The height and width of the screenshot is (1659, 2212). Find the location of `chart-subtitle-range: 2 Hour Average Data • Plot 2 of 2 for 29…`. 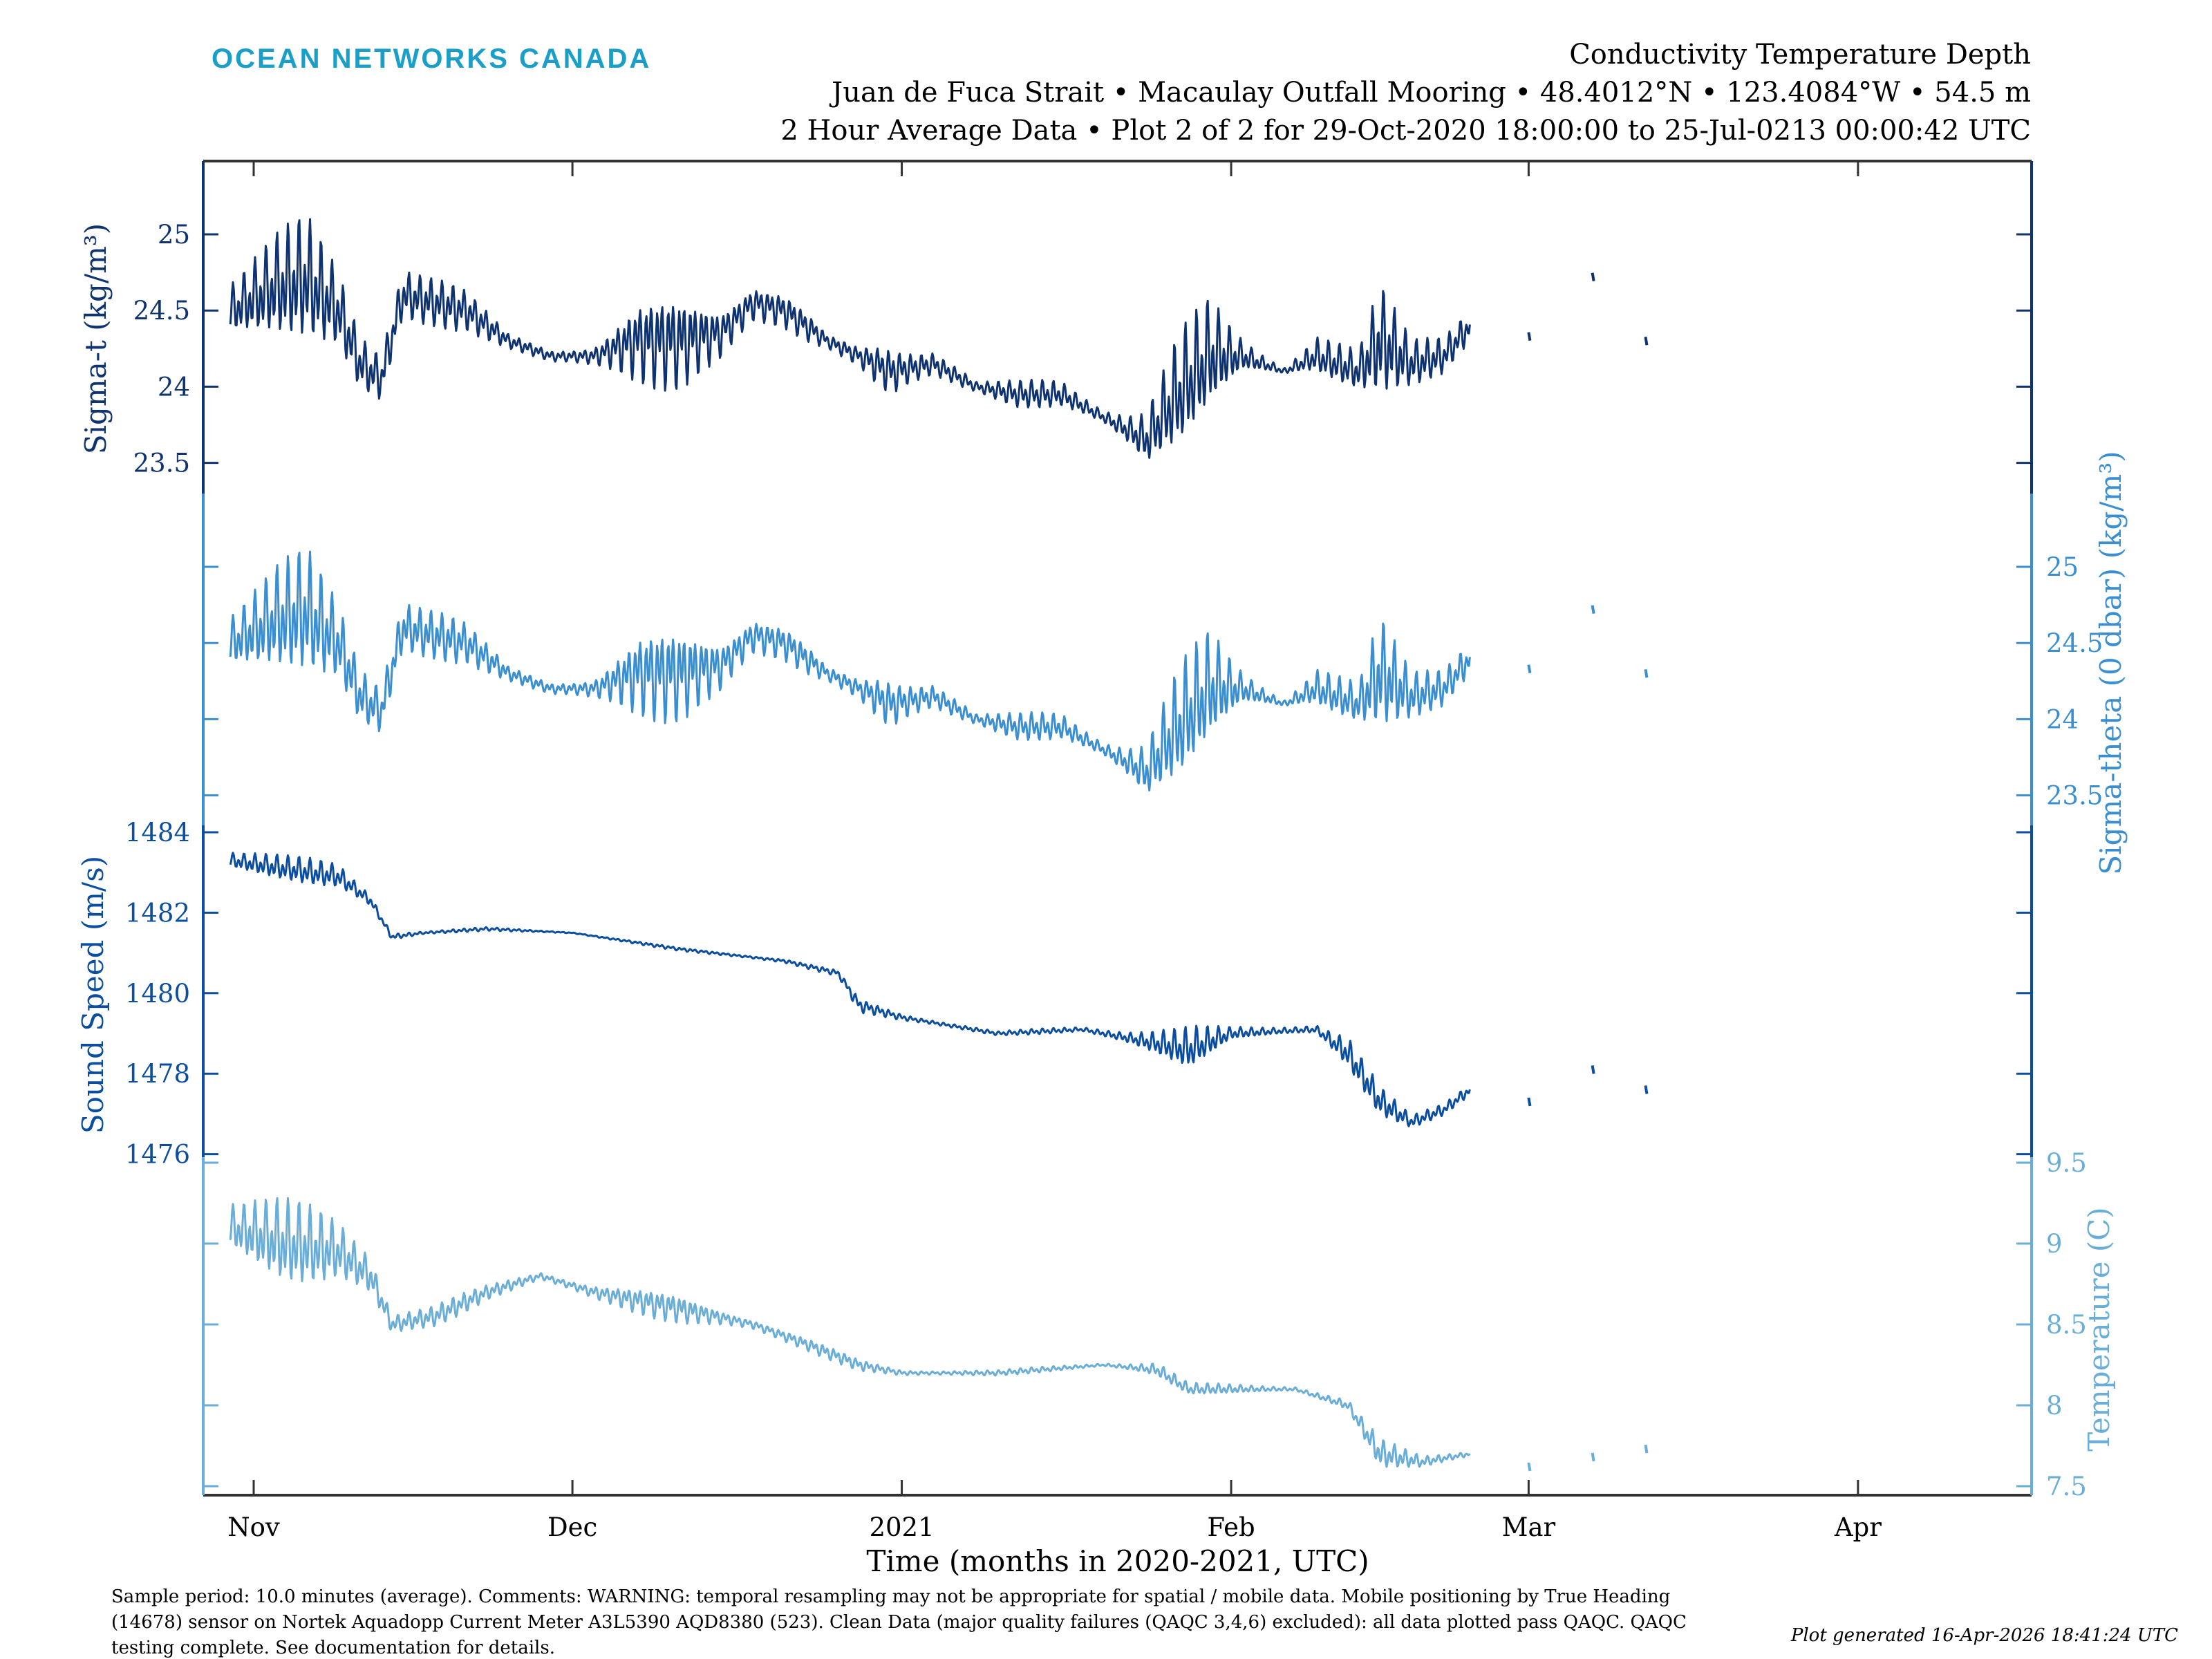

chart-subtitle-range: 2 Hour Average Data • Plot 2 of 2 for 29… is located at coordinates (1405, 131).